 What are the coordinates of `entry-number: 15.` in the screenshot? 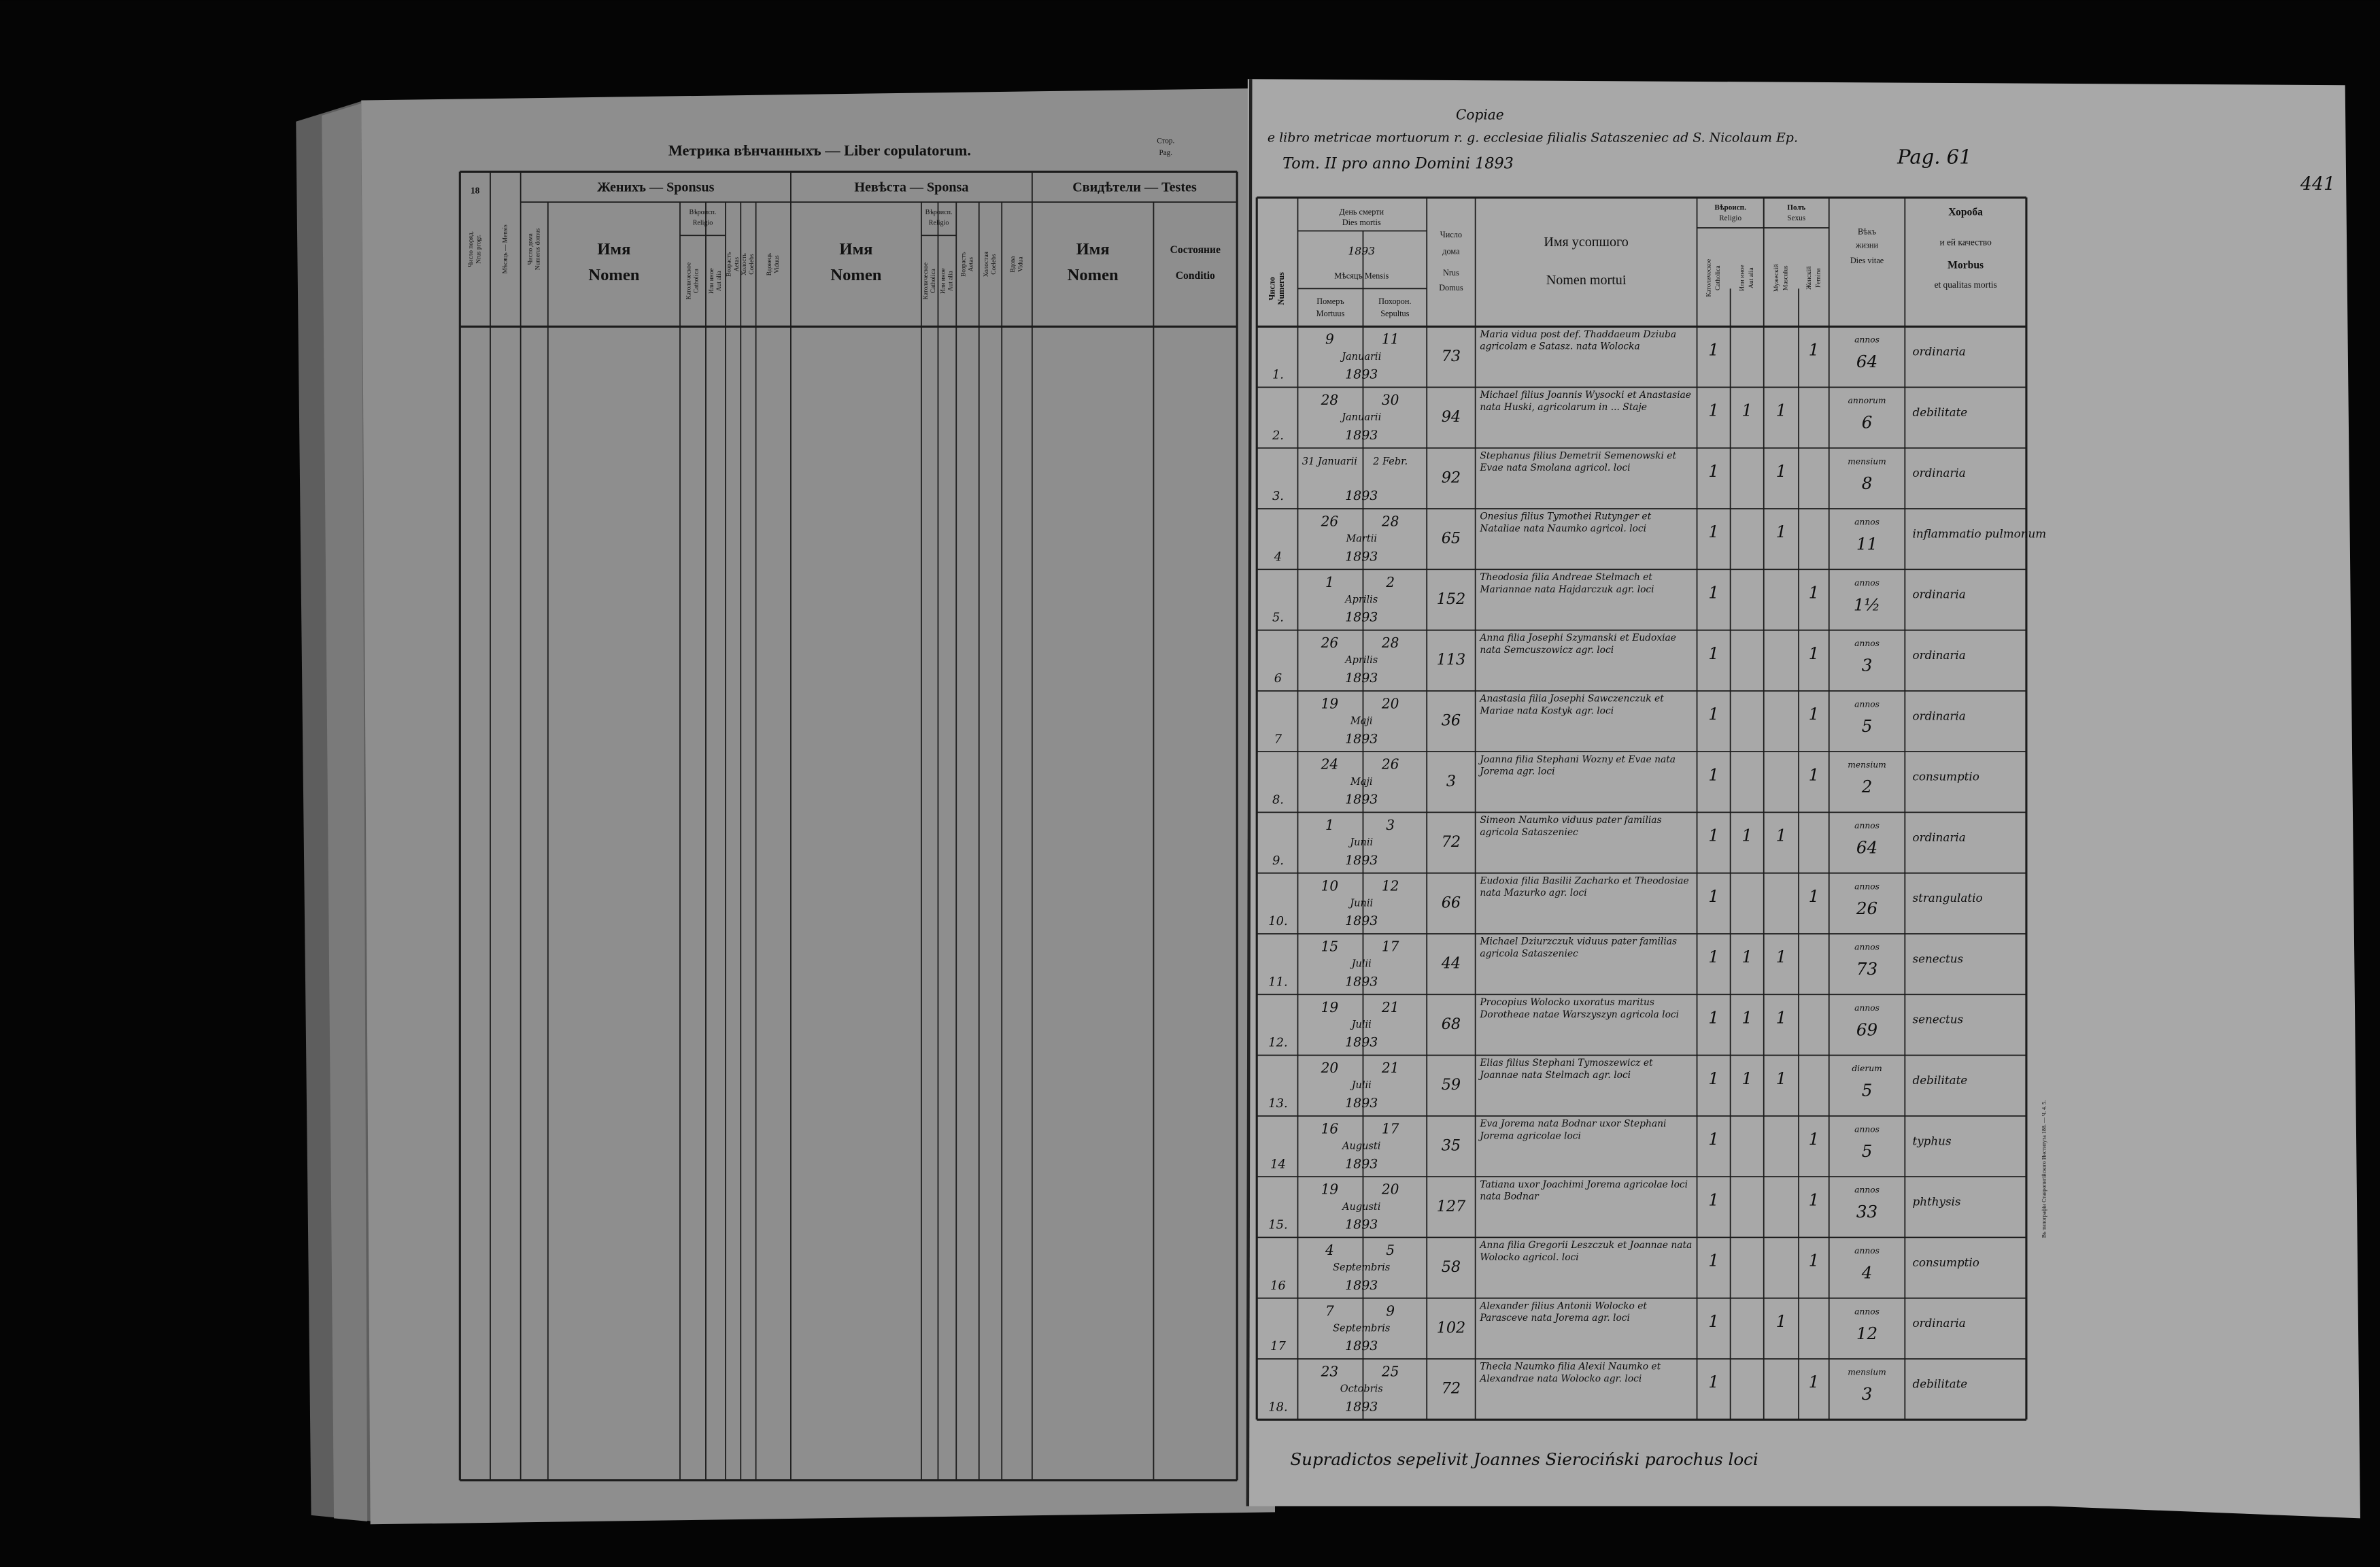 It's located at (1278, 1225).